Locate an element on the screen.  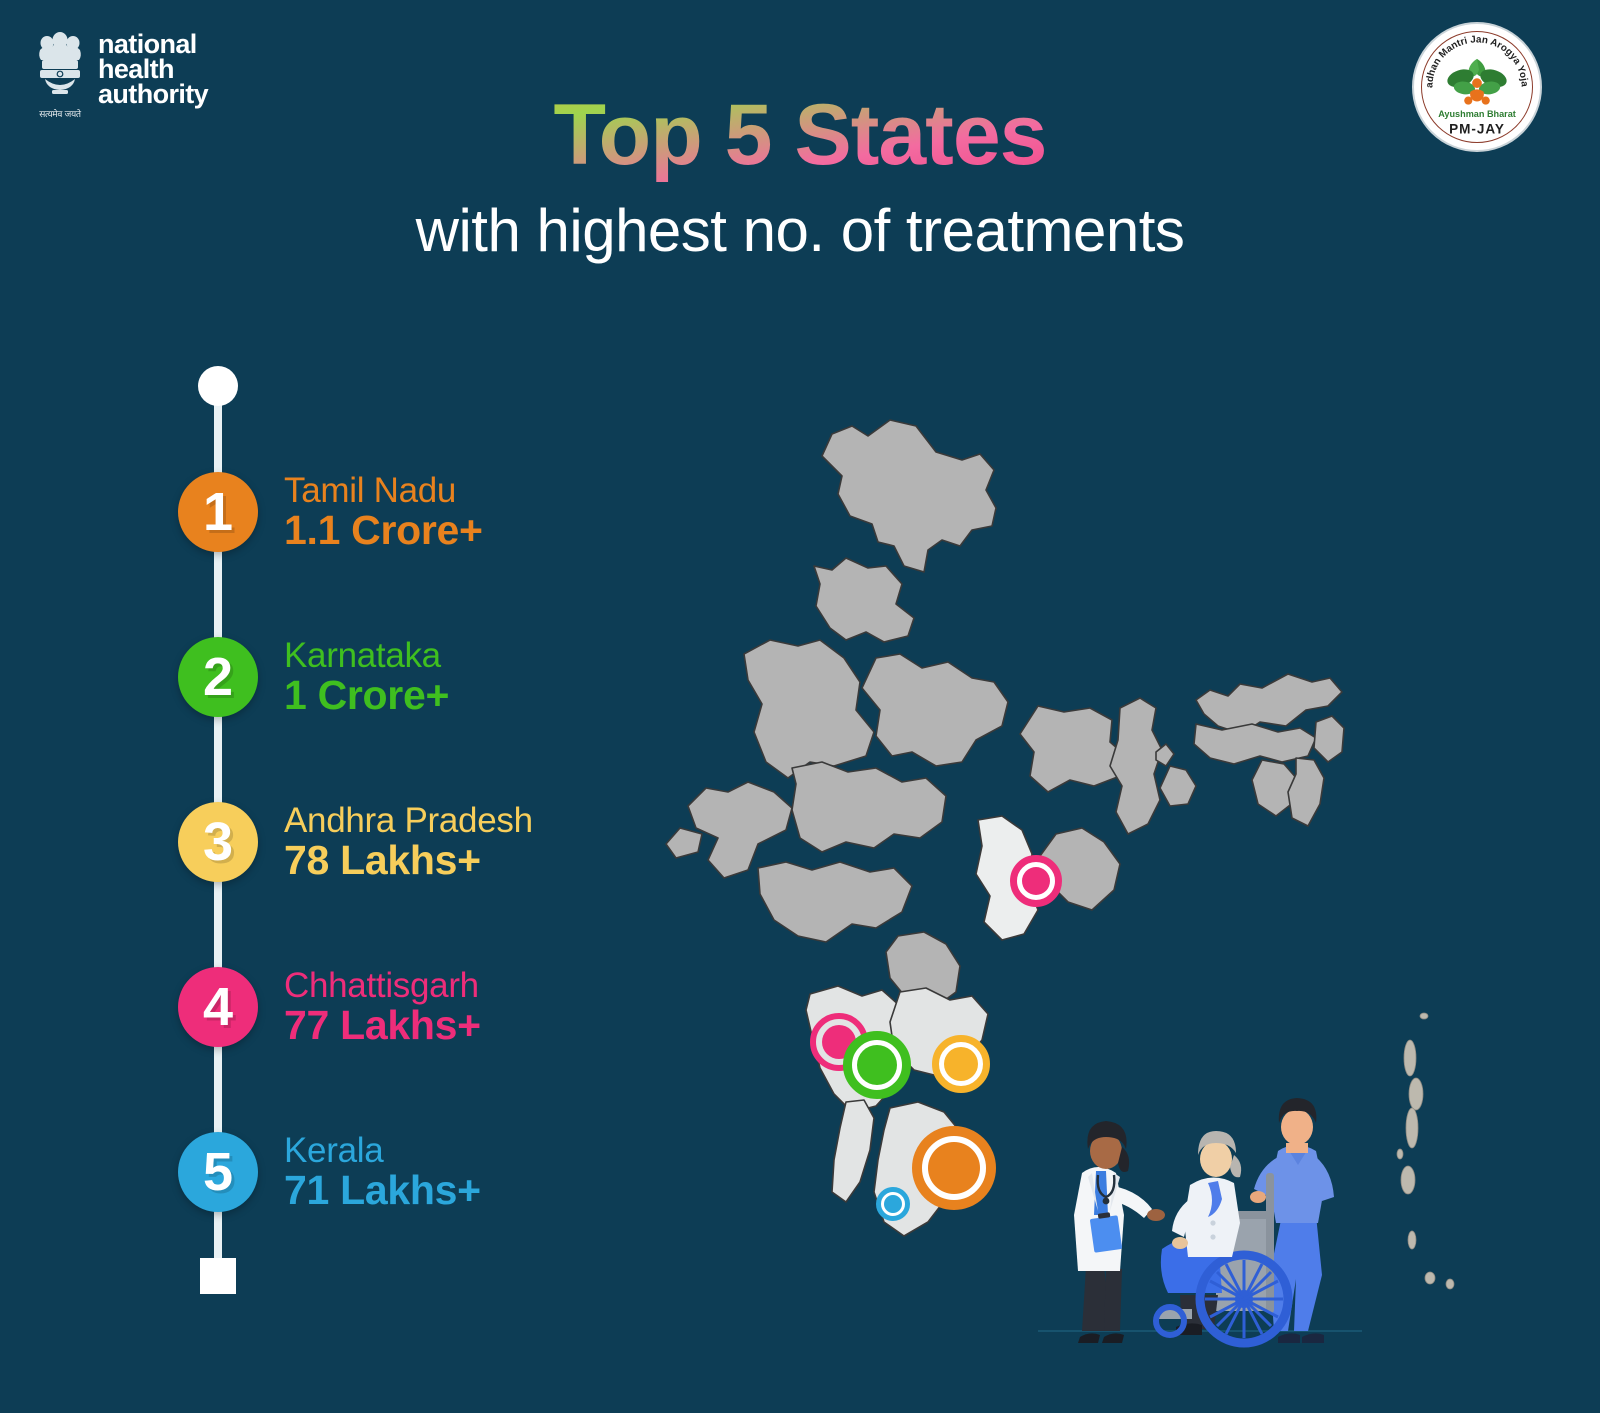
rank-badge-5: 5 is located at coordinates (218, 1172).